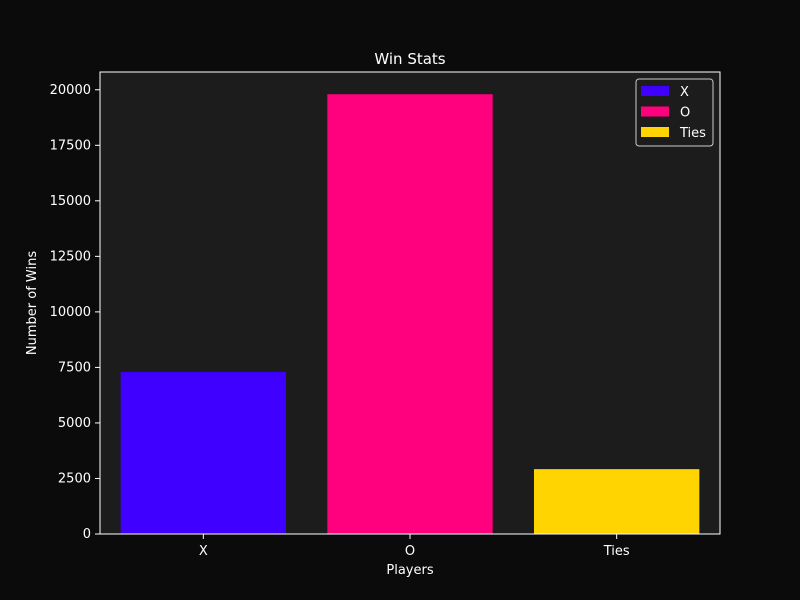  I want to click on chart-title: Win Stats, so click(409, 59).